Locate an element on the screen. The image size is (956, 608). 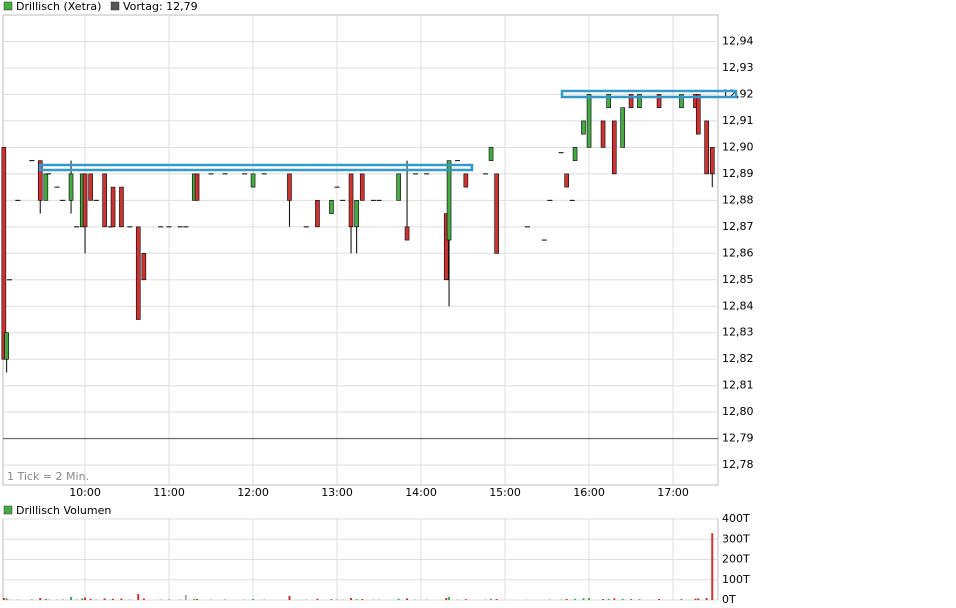
x-tick-label: 17:00 is located at coordinates (673, 492).